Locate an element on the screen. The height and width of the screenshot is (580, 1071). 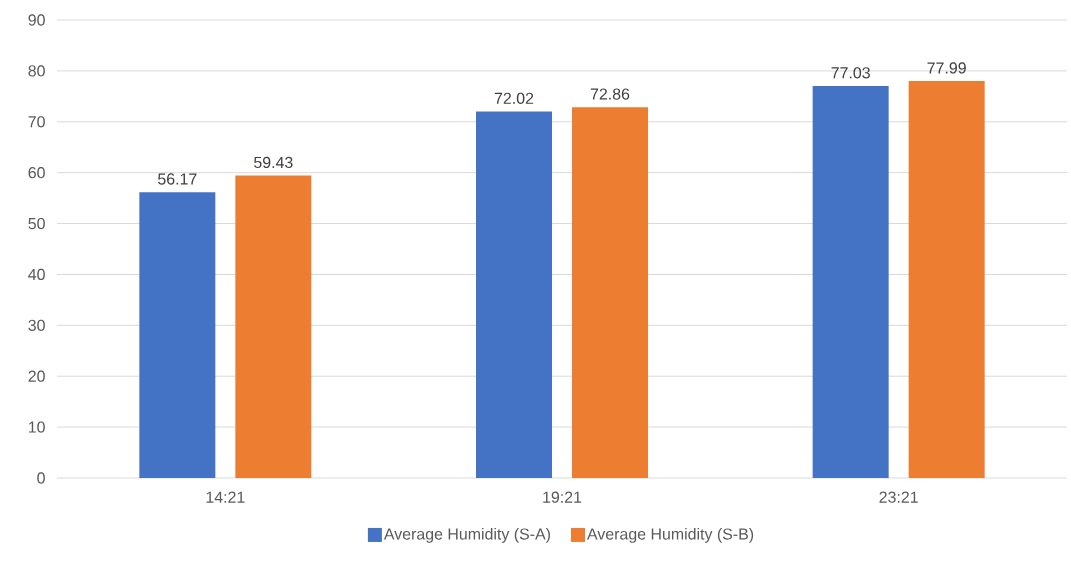
legend-label: Average Humidity (S-B) is located at coordinates (670, 535).